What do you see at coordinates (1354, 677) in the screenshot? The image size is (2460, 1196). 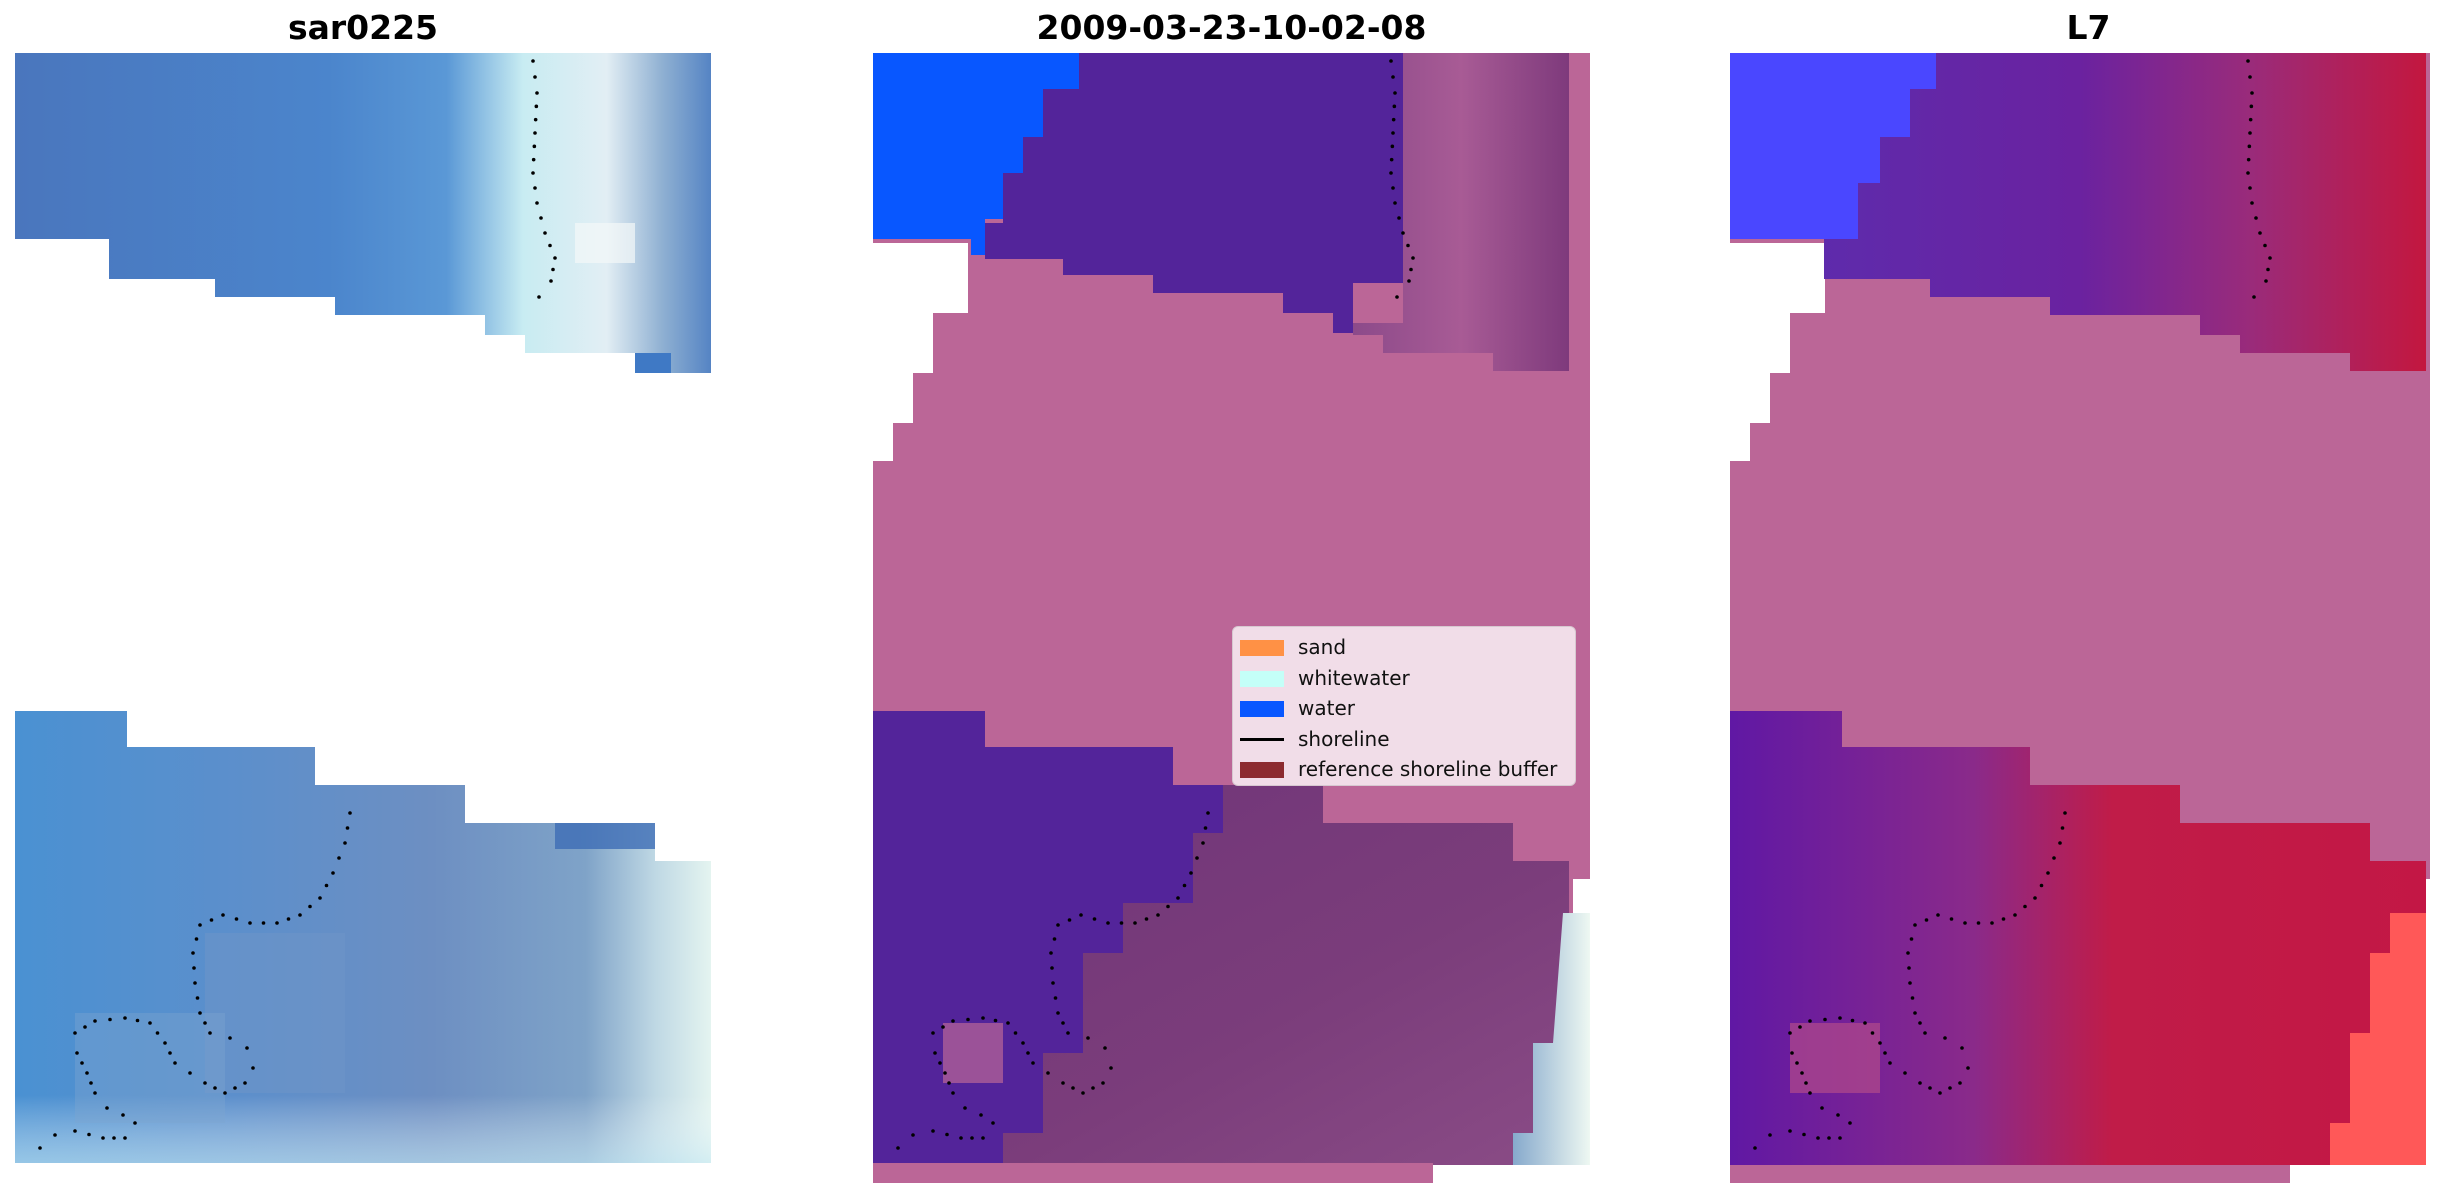 I see `legend-label-whitewater: whitewater` at bounding box center [1354, 677].